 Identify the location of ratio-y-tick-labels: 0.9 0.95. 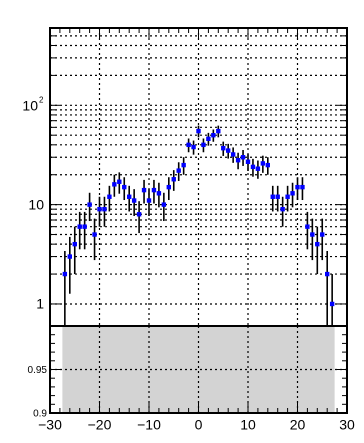
(38, 392).